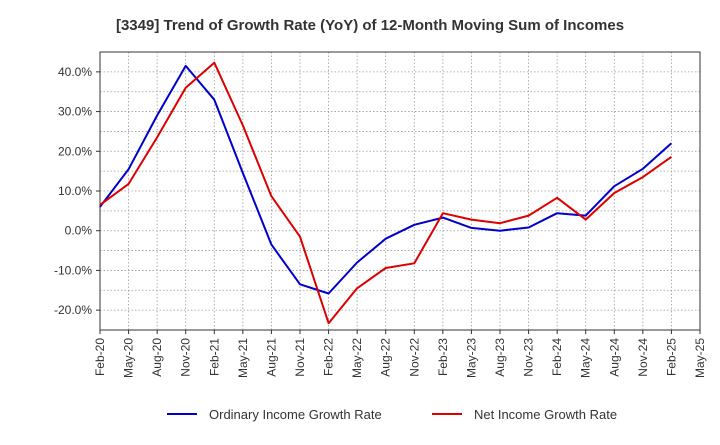 The image size is (720, 445). I want to click on x-tick-label: Feb-24, so click(557, 357).